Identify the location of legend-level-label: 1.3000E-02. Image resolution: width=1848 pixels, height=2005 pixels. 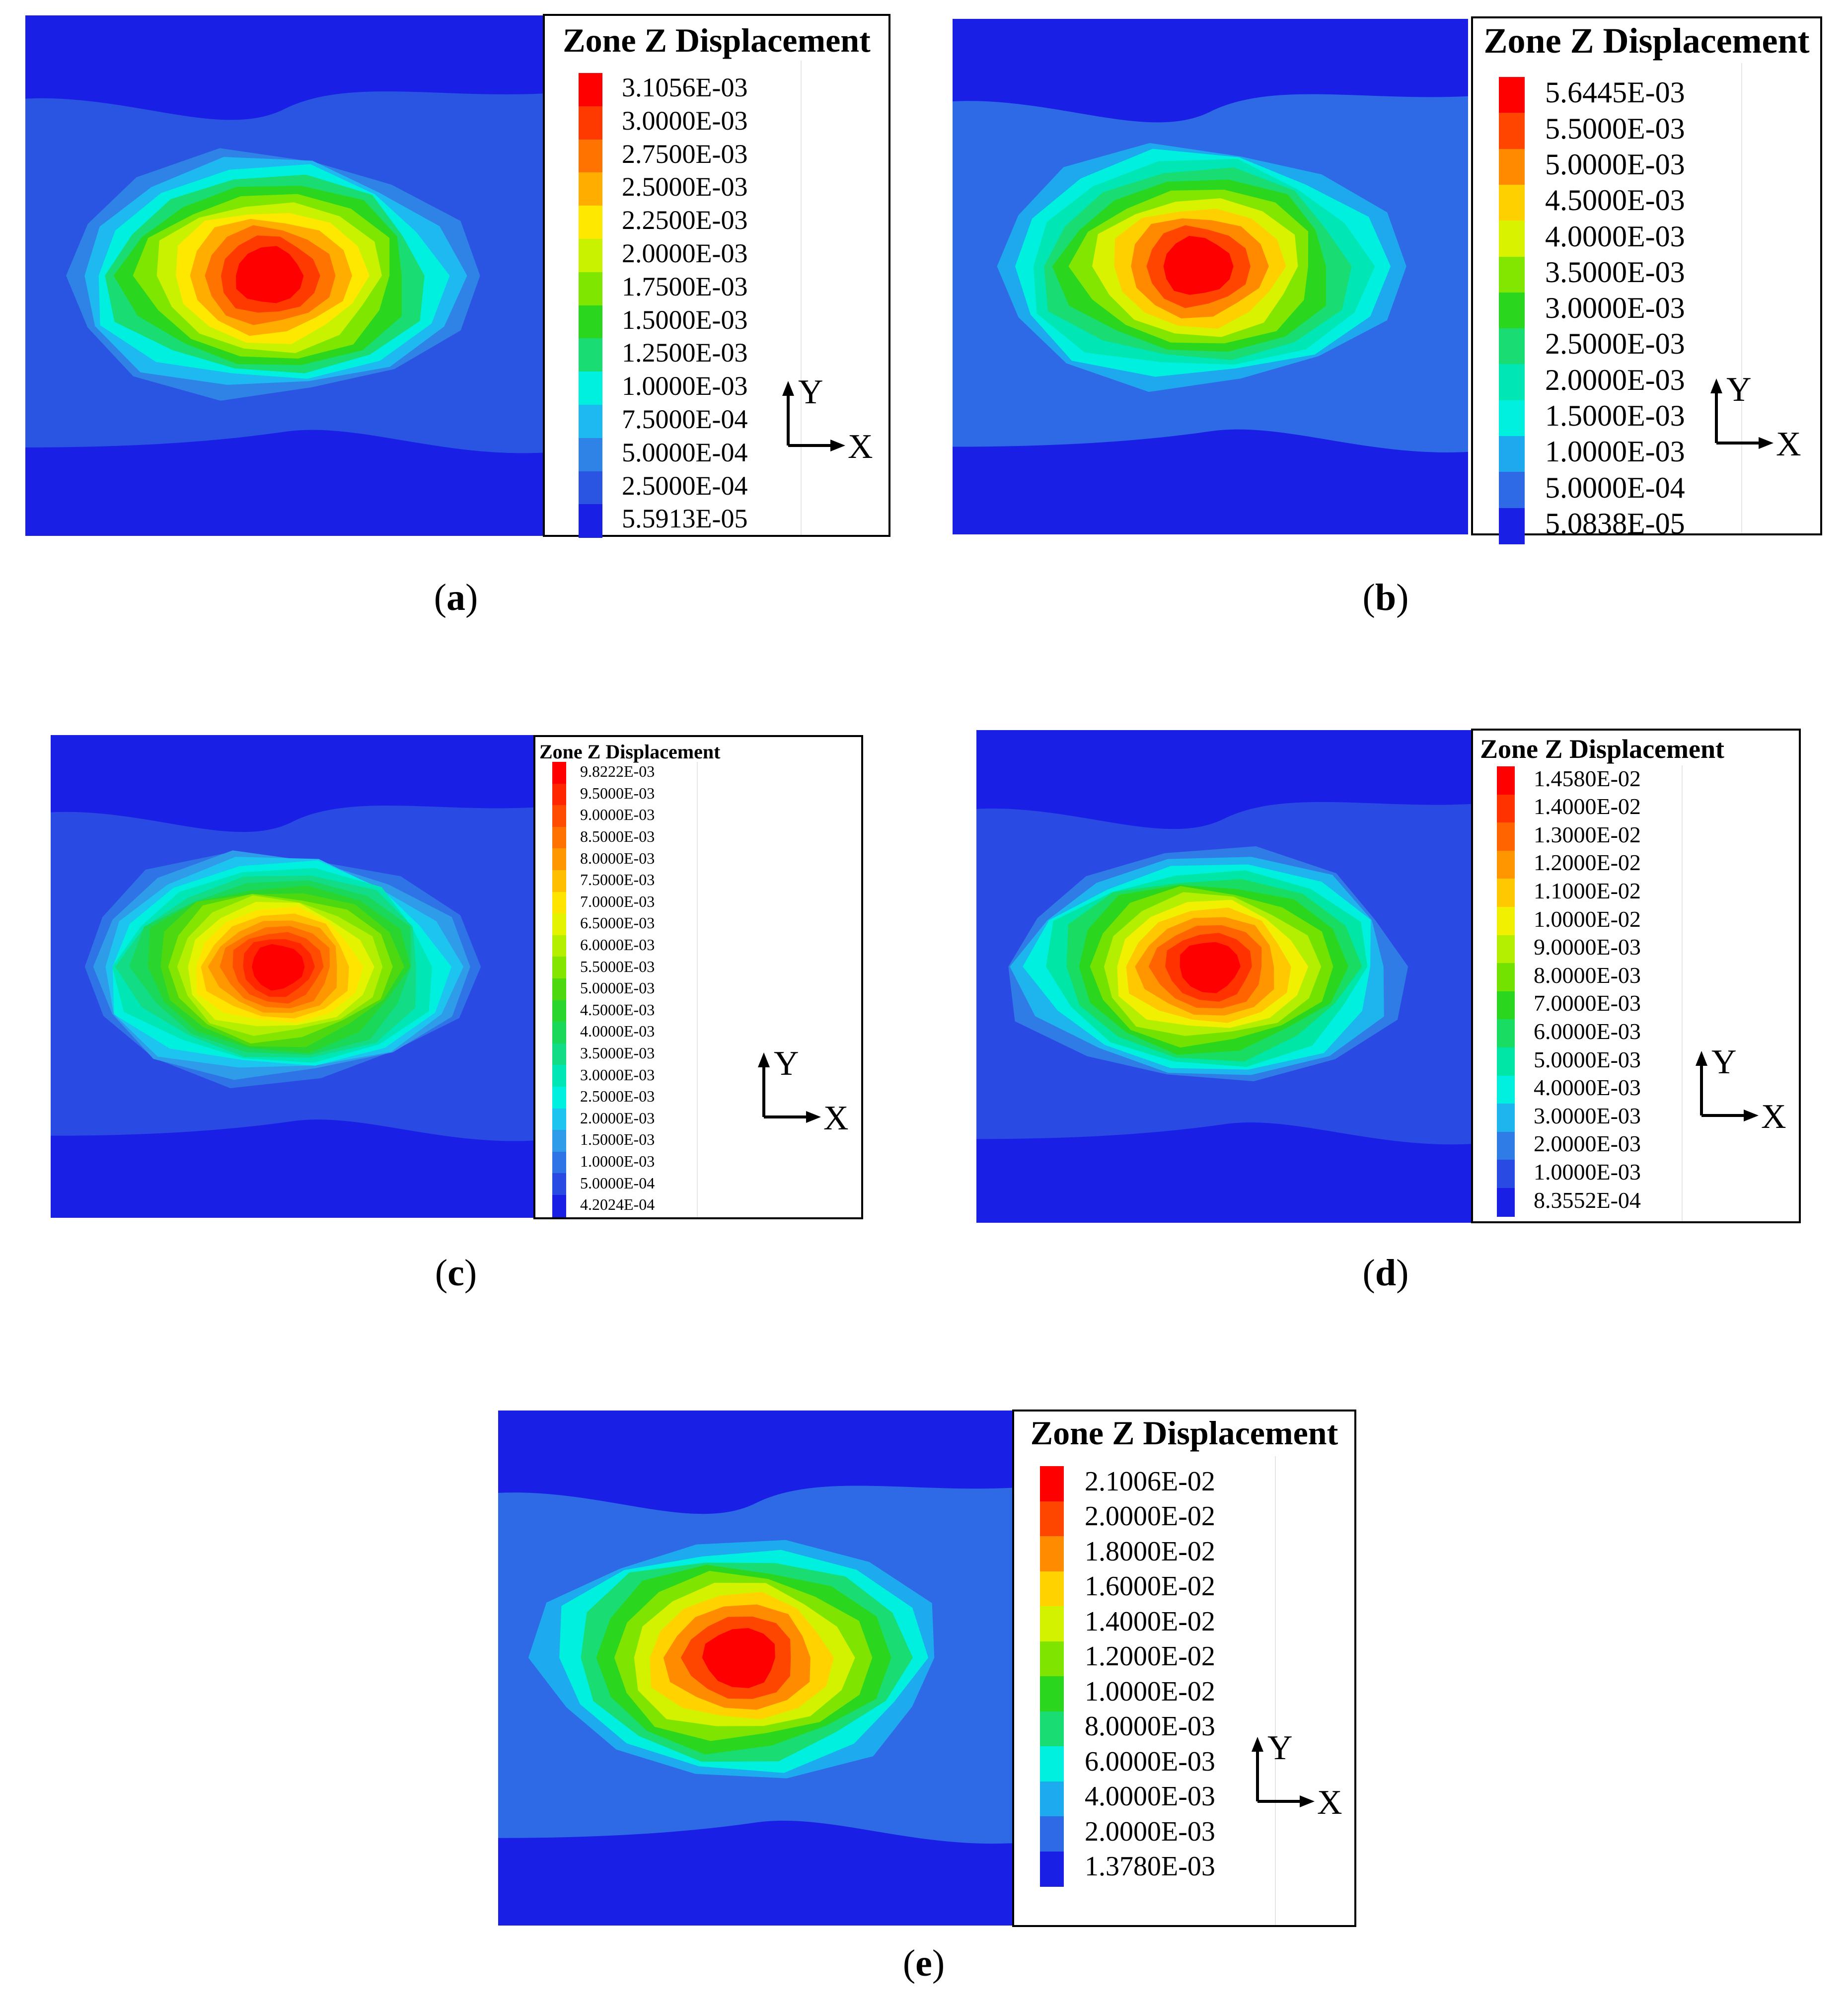
(1588, 834).